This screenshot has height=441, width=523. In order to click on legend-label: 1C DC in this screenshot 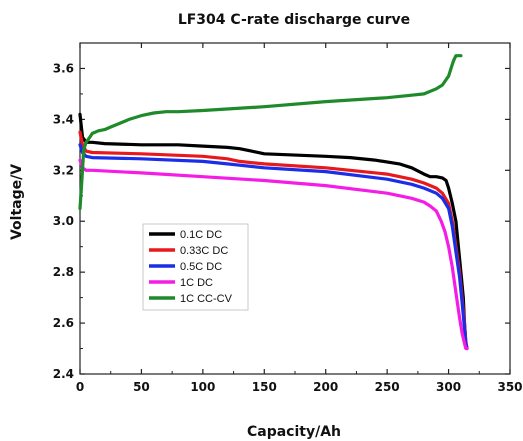, I will do `click(196, 283)`.